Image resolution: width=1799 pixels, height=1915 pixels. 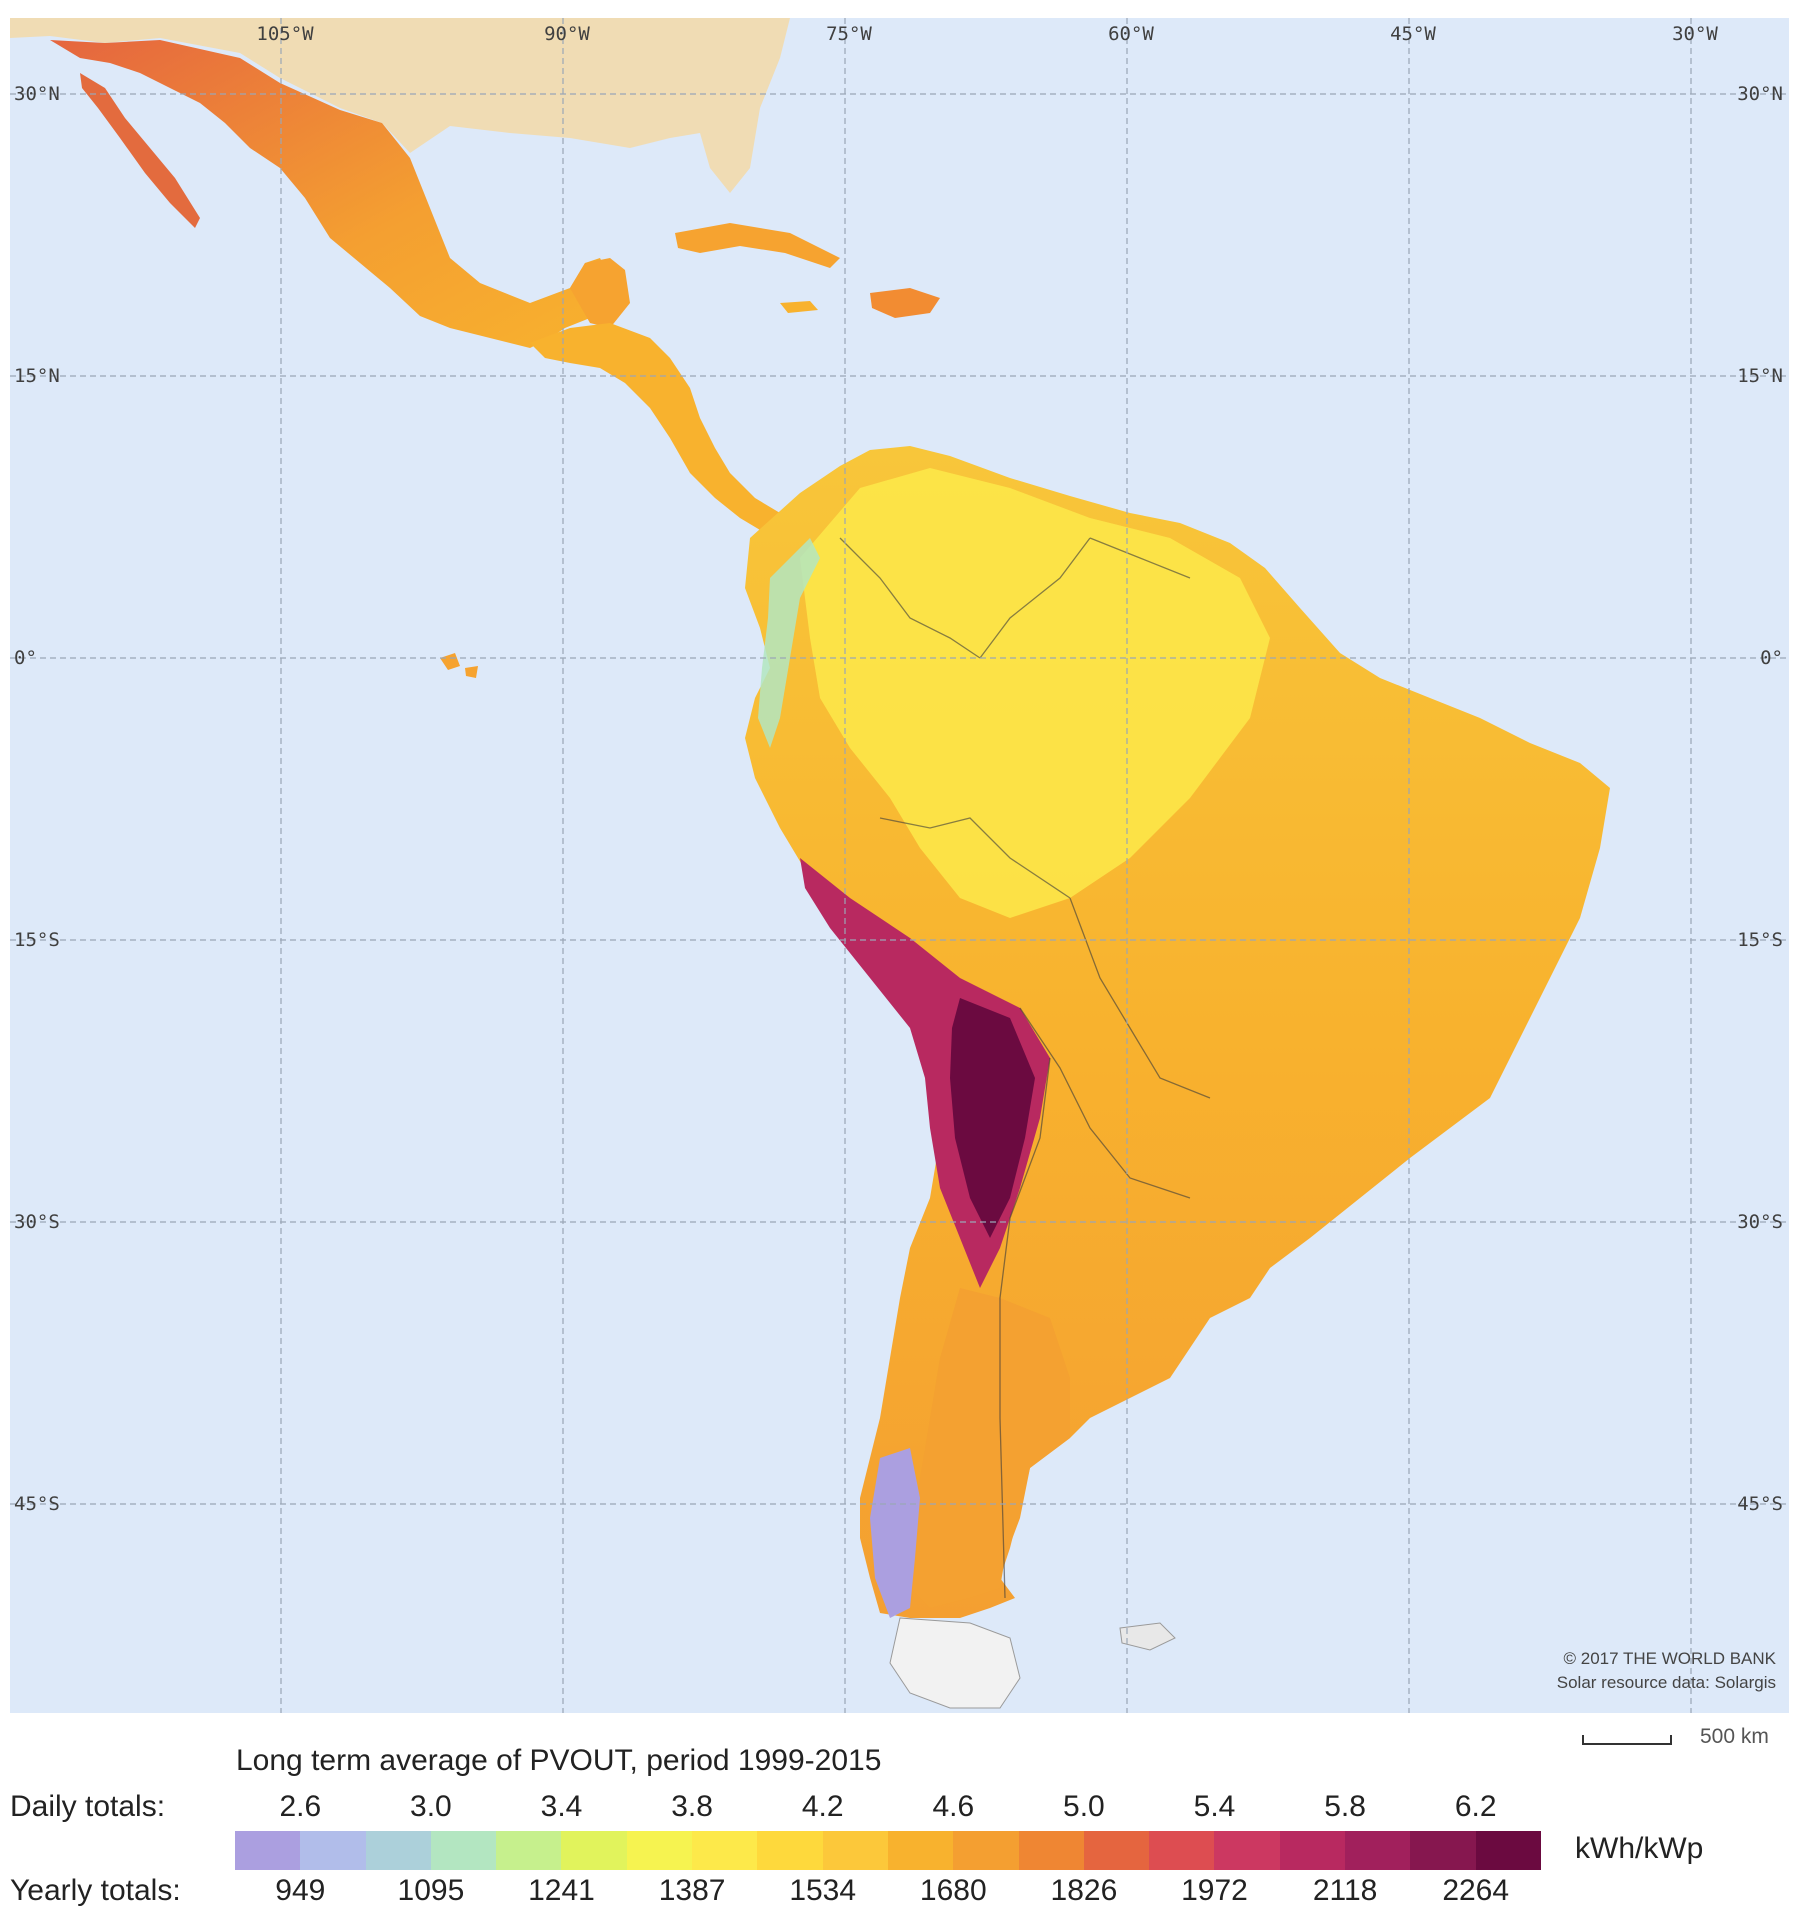 I want to click on cuba, so click(x=757, y=245).